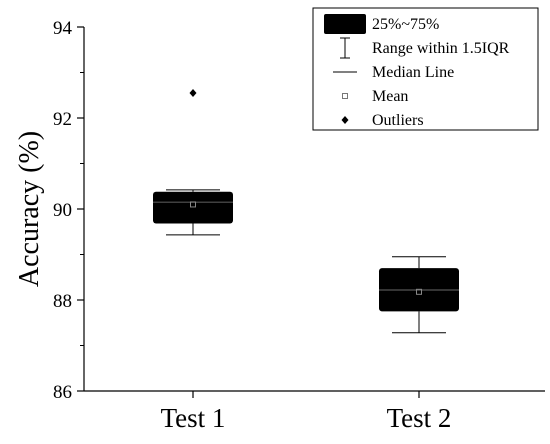 The height and width of the screenshot is (444, 550). I want to click on y-tick-label: 92, so click(62, 119).